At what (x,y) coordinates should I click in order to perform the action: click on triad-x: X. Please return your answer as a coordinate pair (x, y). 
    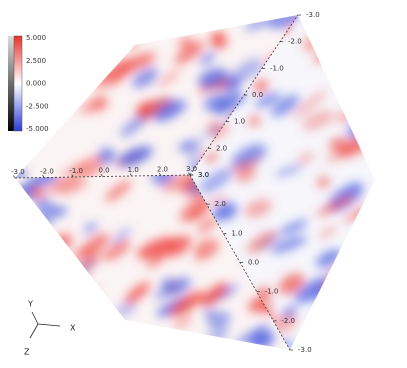
    Looking at the image, I should click on (73, 328).